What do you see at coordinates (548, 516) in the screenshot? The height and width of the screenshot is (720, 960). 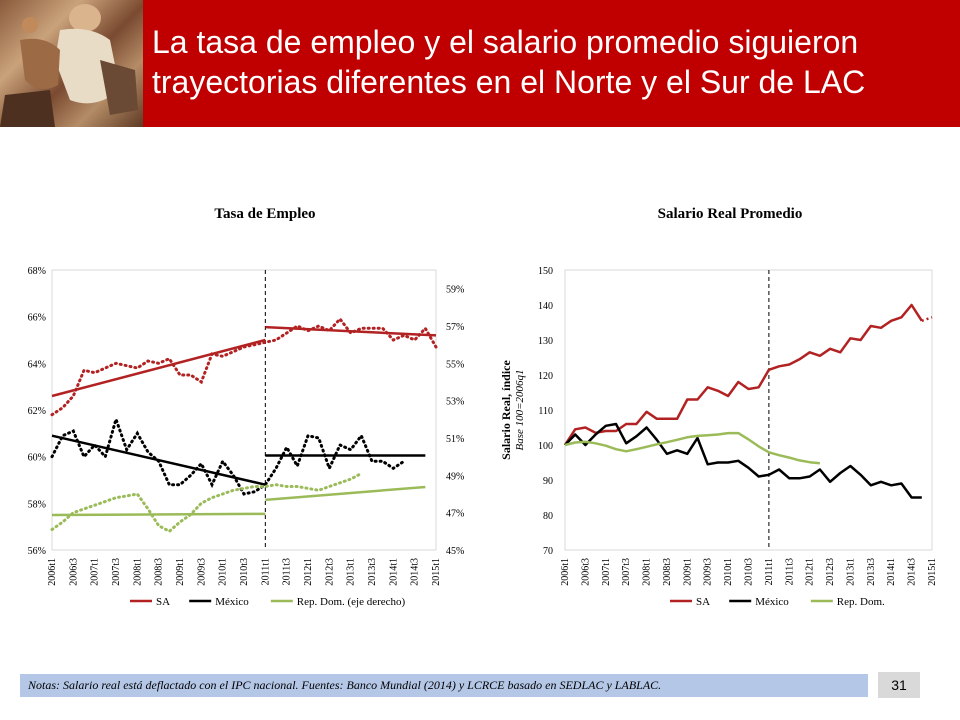 I see `y-tick-label: 80` at bounding box center [548, 516].